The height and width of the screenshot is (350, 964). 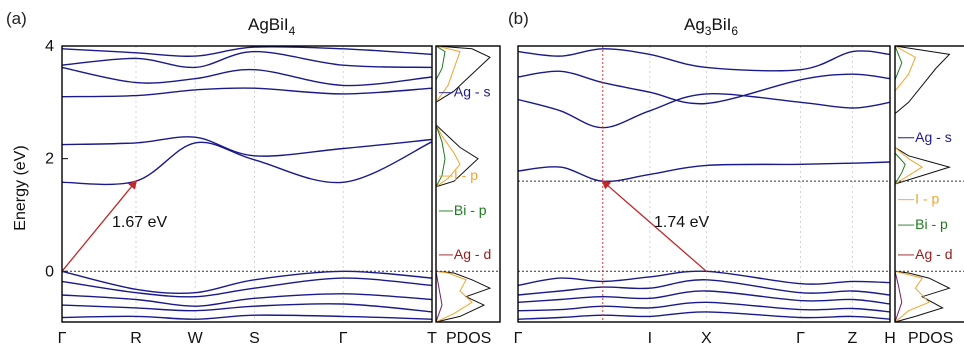 I want to click on panel-a-pdos-frame, so click(x=468, y=184).